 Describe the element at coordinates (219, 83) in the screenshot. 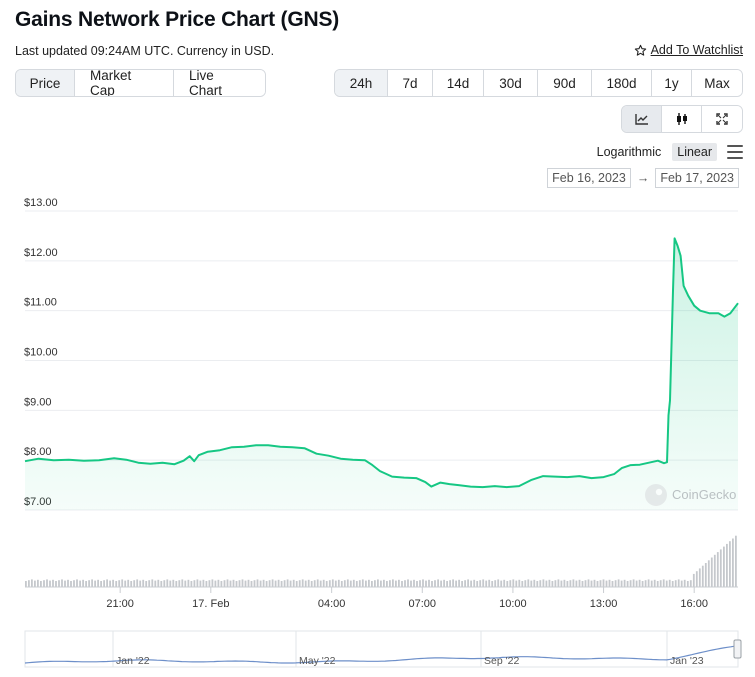

I see `tab-live-chart: Live Chart` at that location.